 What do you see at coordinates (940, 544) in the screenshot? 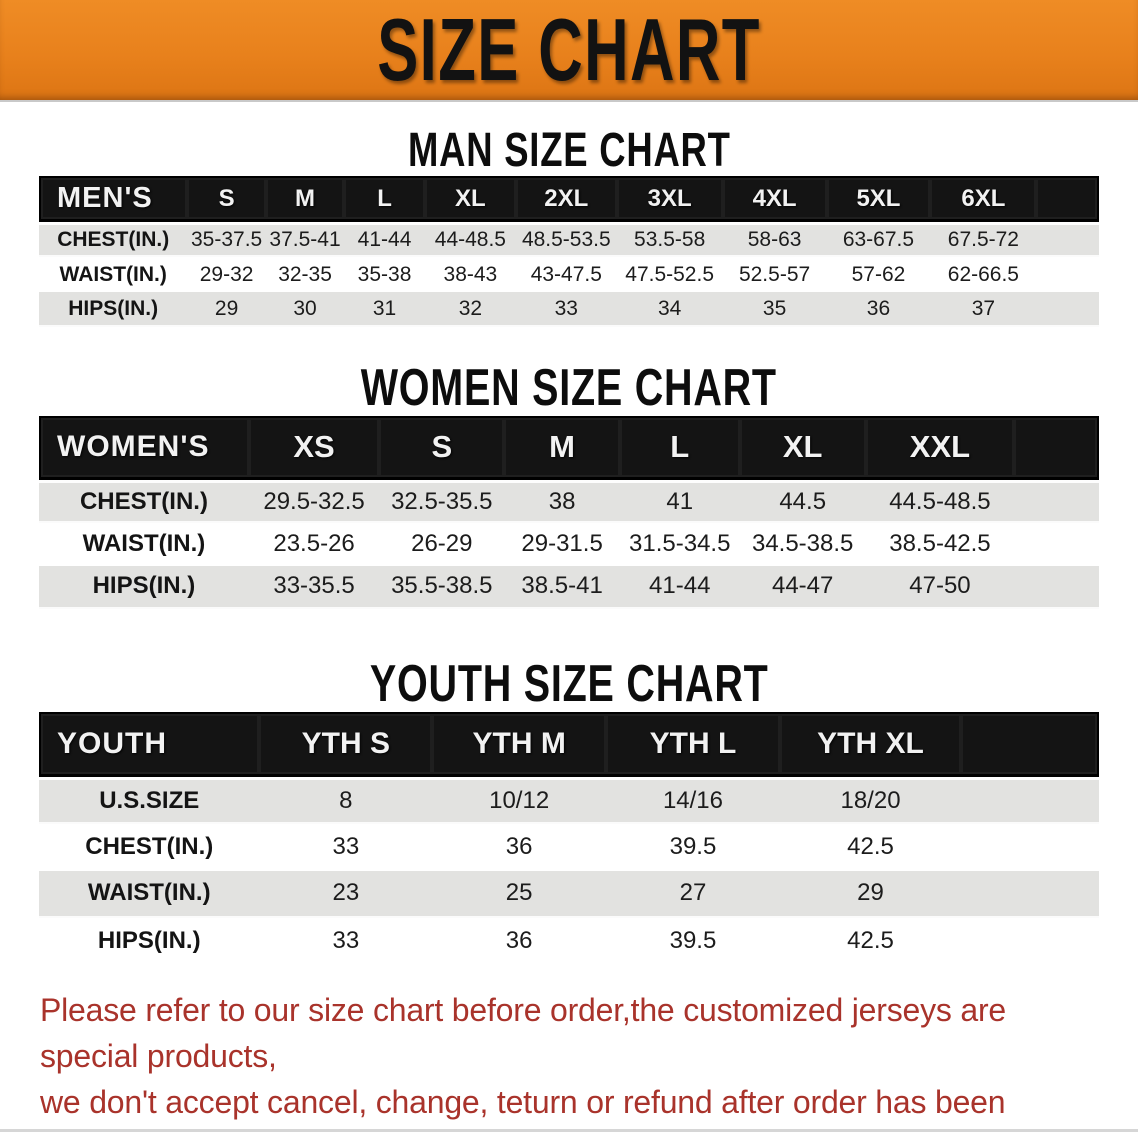
I see `size-cell: 38.5-42.5` at bounding box center [940, 544].